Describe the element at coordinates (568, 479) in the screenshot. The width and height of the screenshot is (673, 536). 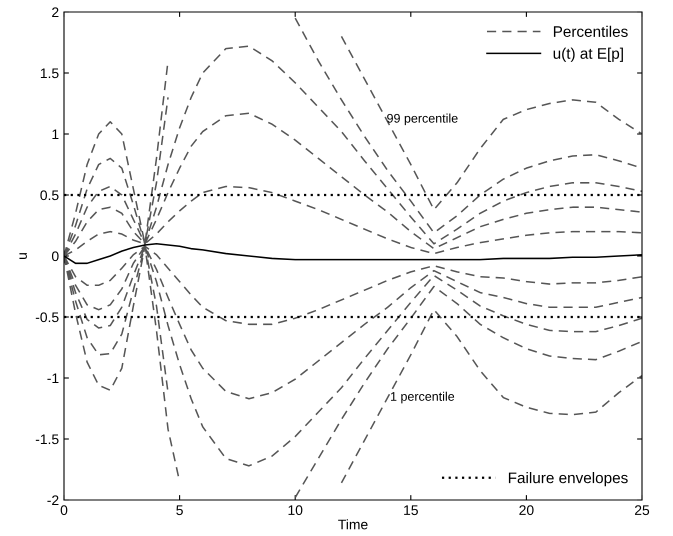
I see `legend-label: Failure envelopes` at that location.